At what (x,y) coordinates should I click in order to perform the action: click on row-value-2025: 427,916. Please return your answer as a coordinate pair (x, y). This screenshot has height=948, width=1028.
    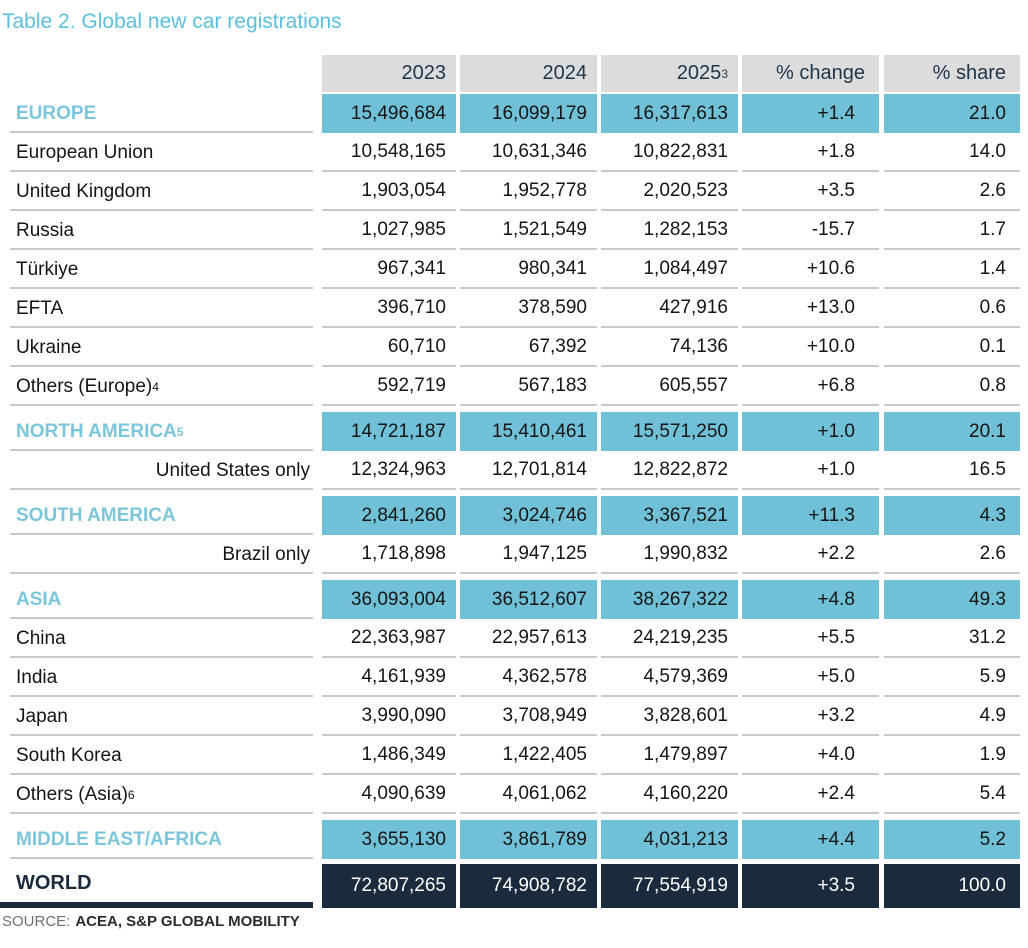
    Looking at the image, I should click on (669, 308).